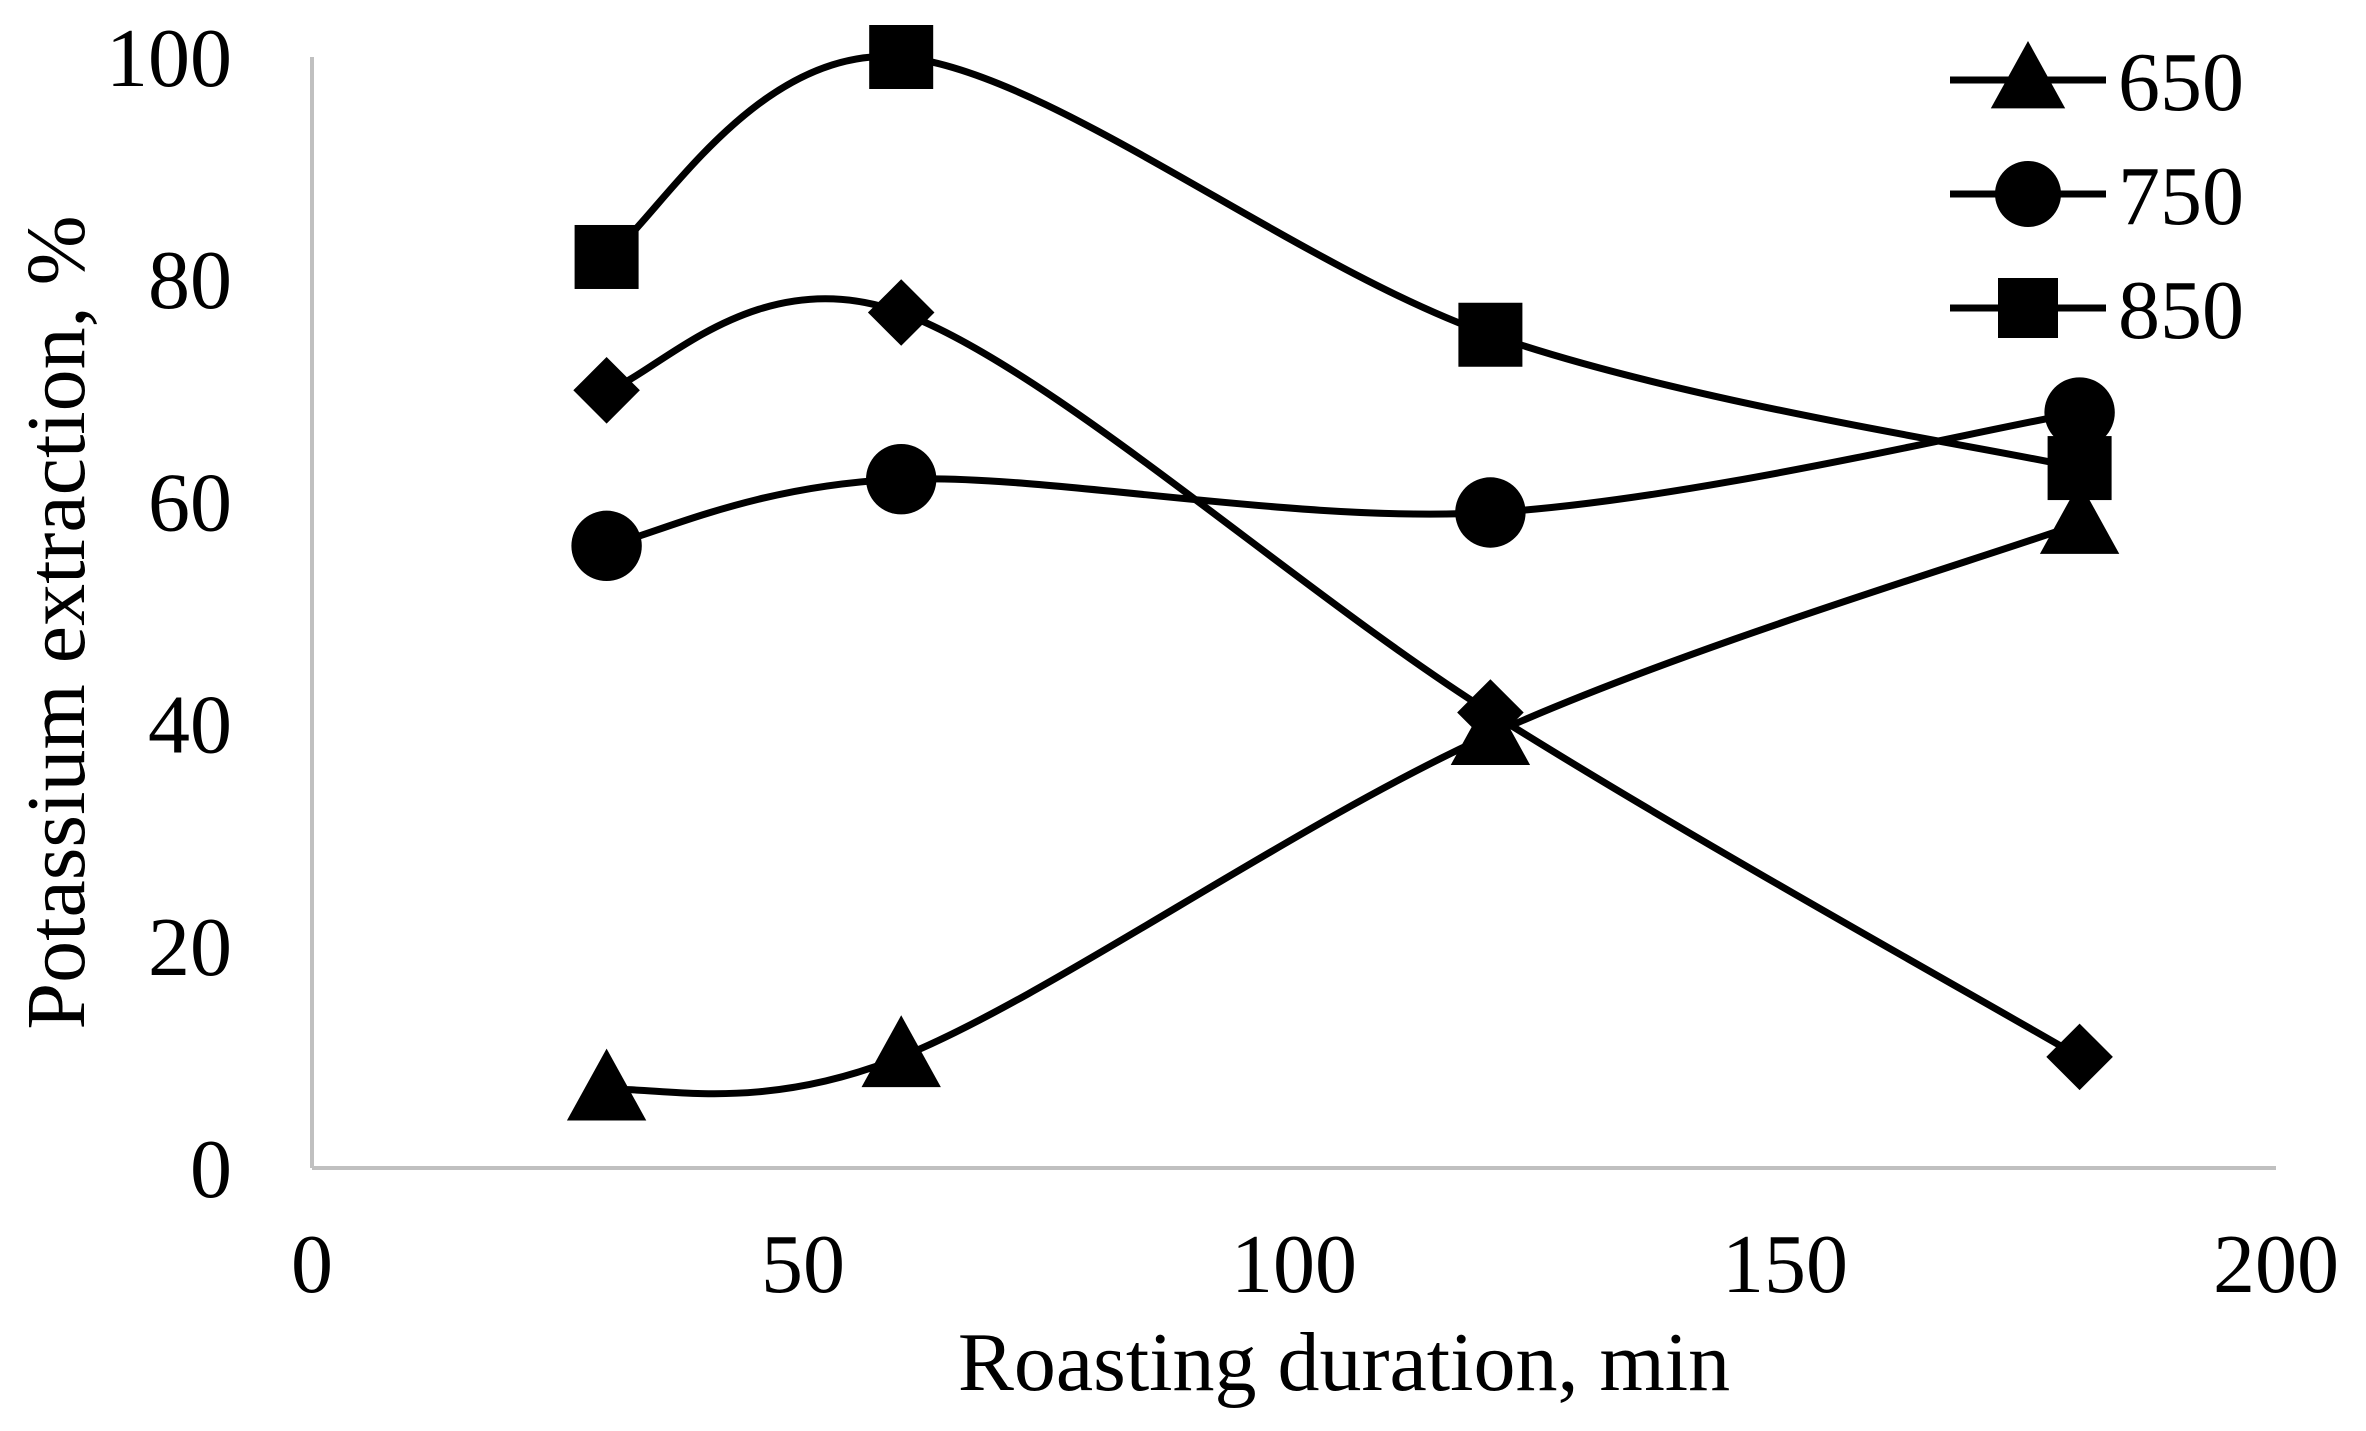  Describe the element at coordinates (169, 614) in the screenshot. I see `y-tick-labels: 0 20 40 60 80 100` at that location.